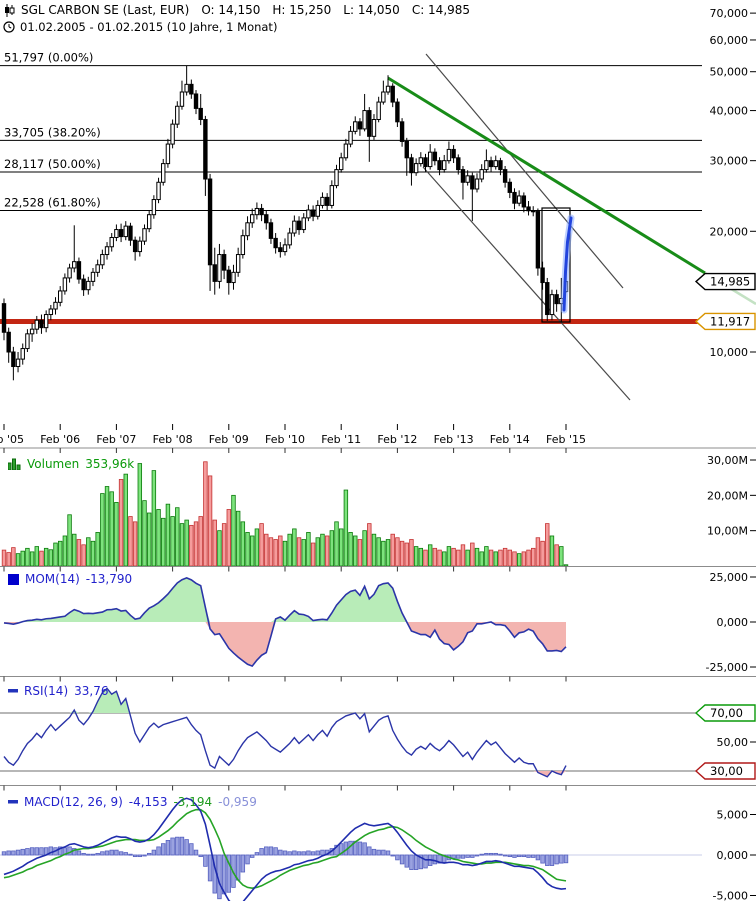 The image size is (756, 902). What do you see at coordinates (105, 10) in the screenshot?
I see `symbol-title: SGL CARBON SE (Last, EUR)` at bounding box center [105, 10].